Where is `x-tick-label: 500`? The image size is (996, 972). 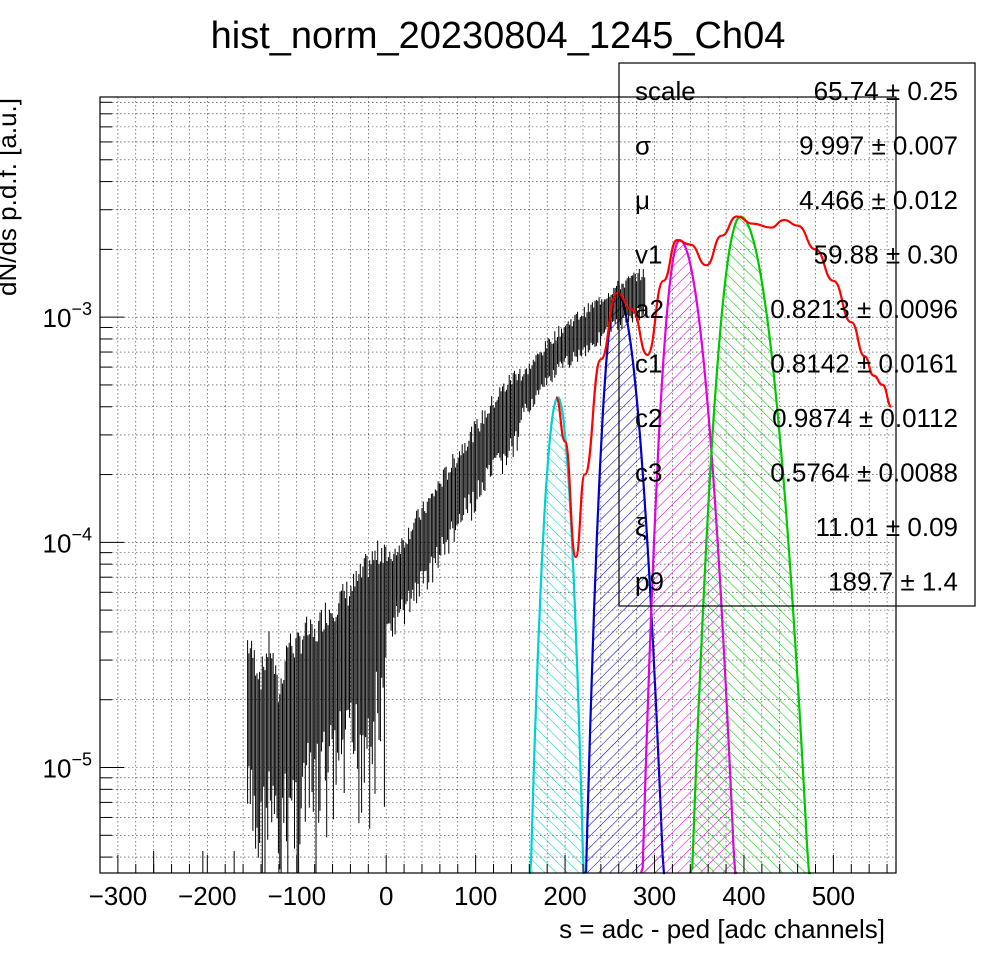
x-tick-label: 500 is located at coordinates (833, 896).